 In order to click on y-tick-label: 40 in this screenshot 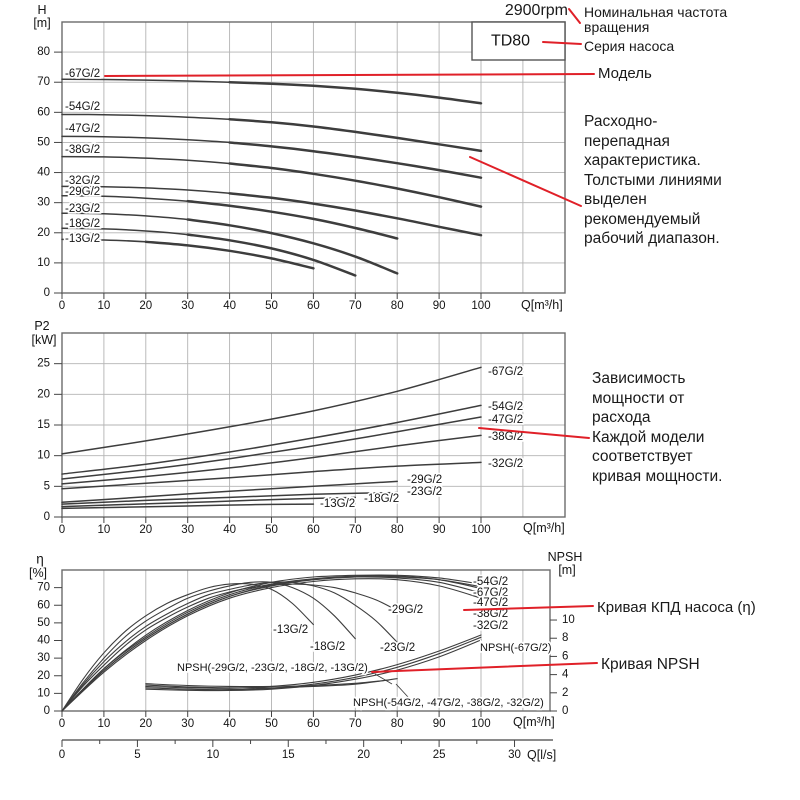, I will do `click(43, 641)`.